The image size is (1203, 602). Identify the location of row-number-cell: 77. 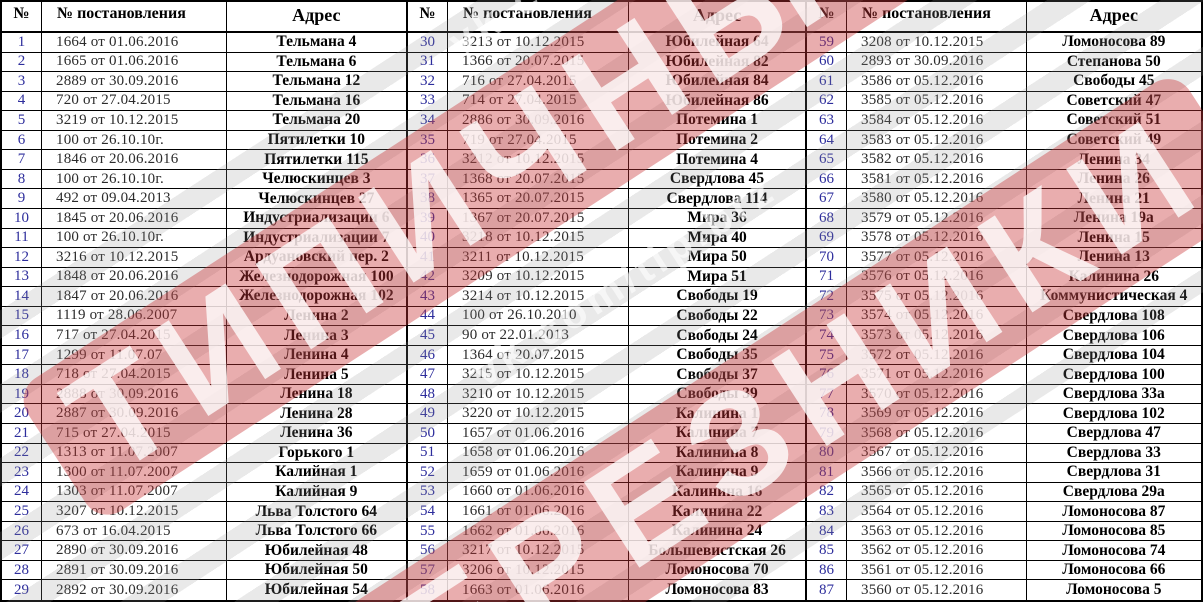
(827, 394).